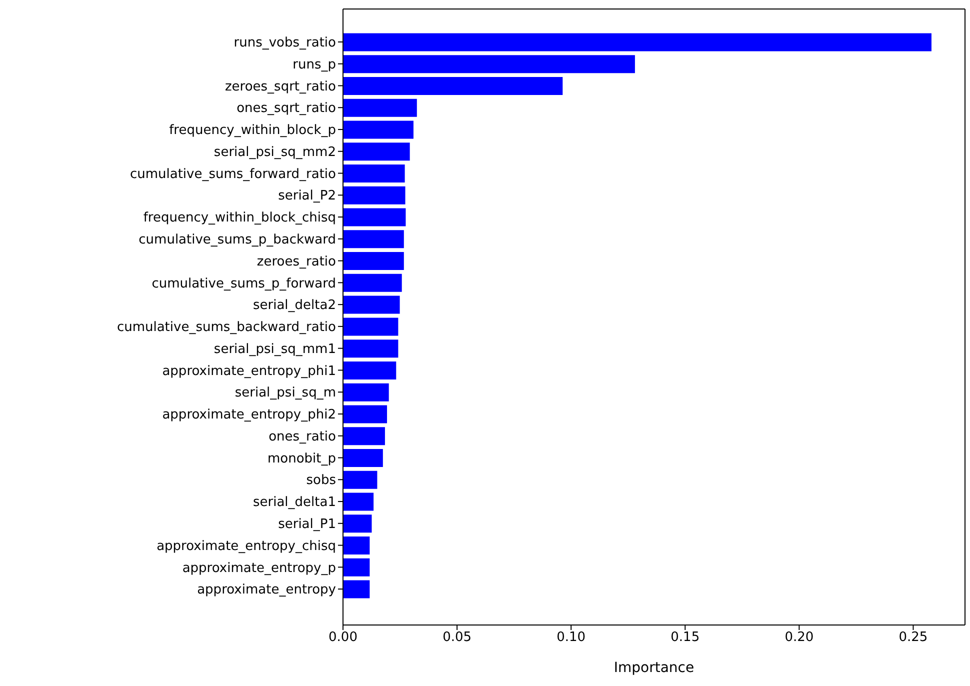 The height and width of the screenshot is (686, 970). What do you see at coordinates (294, 306) in the screenshot?
I see `y-tick-label: serial_delta2` at bounding box center [294, 306].